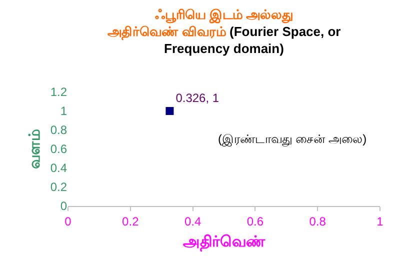 The height and width of the screenshot is (274, 400). I want to click on y-tick-label: 0.4, so click(59, 168).